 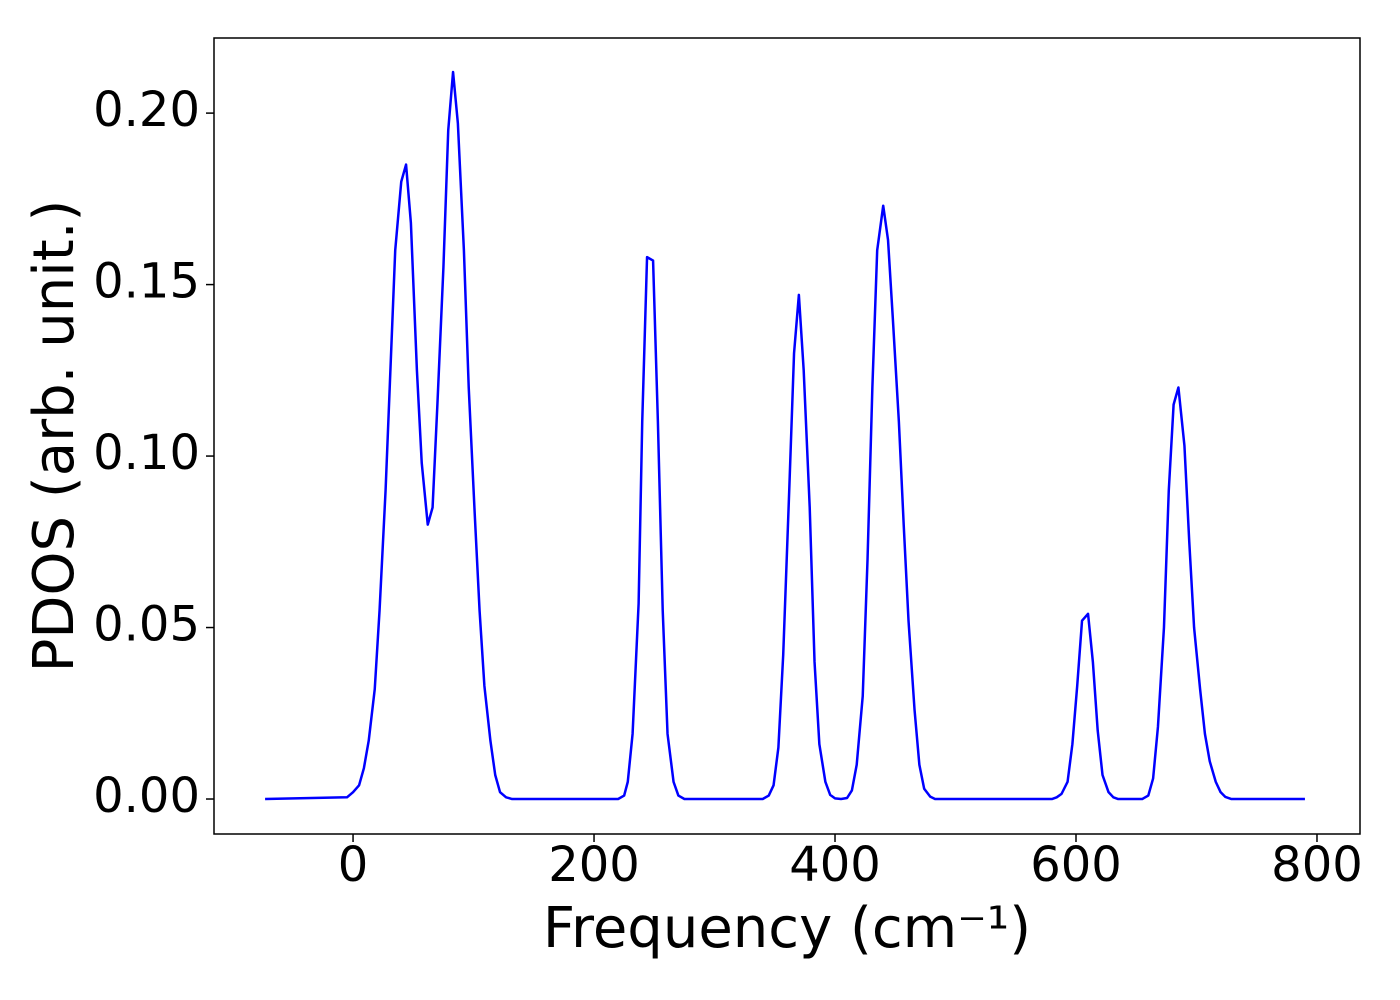 What do you see at coordinates (54, 436) in the screenshot?
I see `y-axis-label: PDOS (arb. unit.)` at bounding box center [54, 436].